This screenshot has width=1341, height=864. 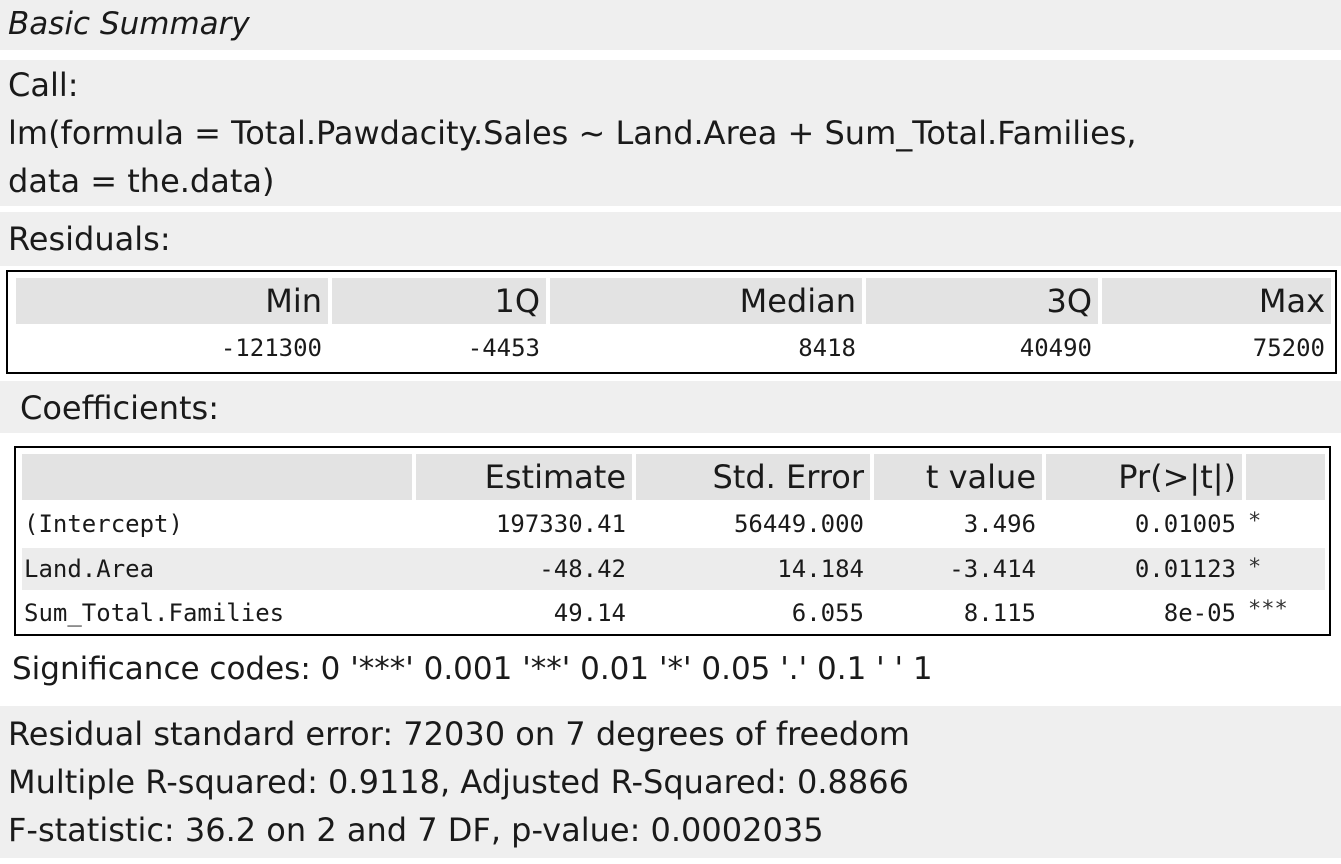 I want to click on coef-row-t-value: -3.414, so click(x=992, y=569).